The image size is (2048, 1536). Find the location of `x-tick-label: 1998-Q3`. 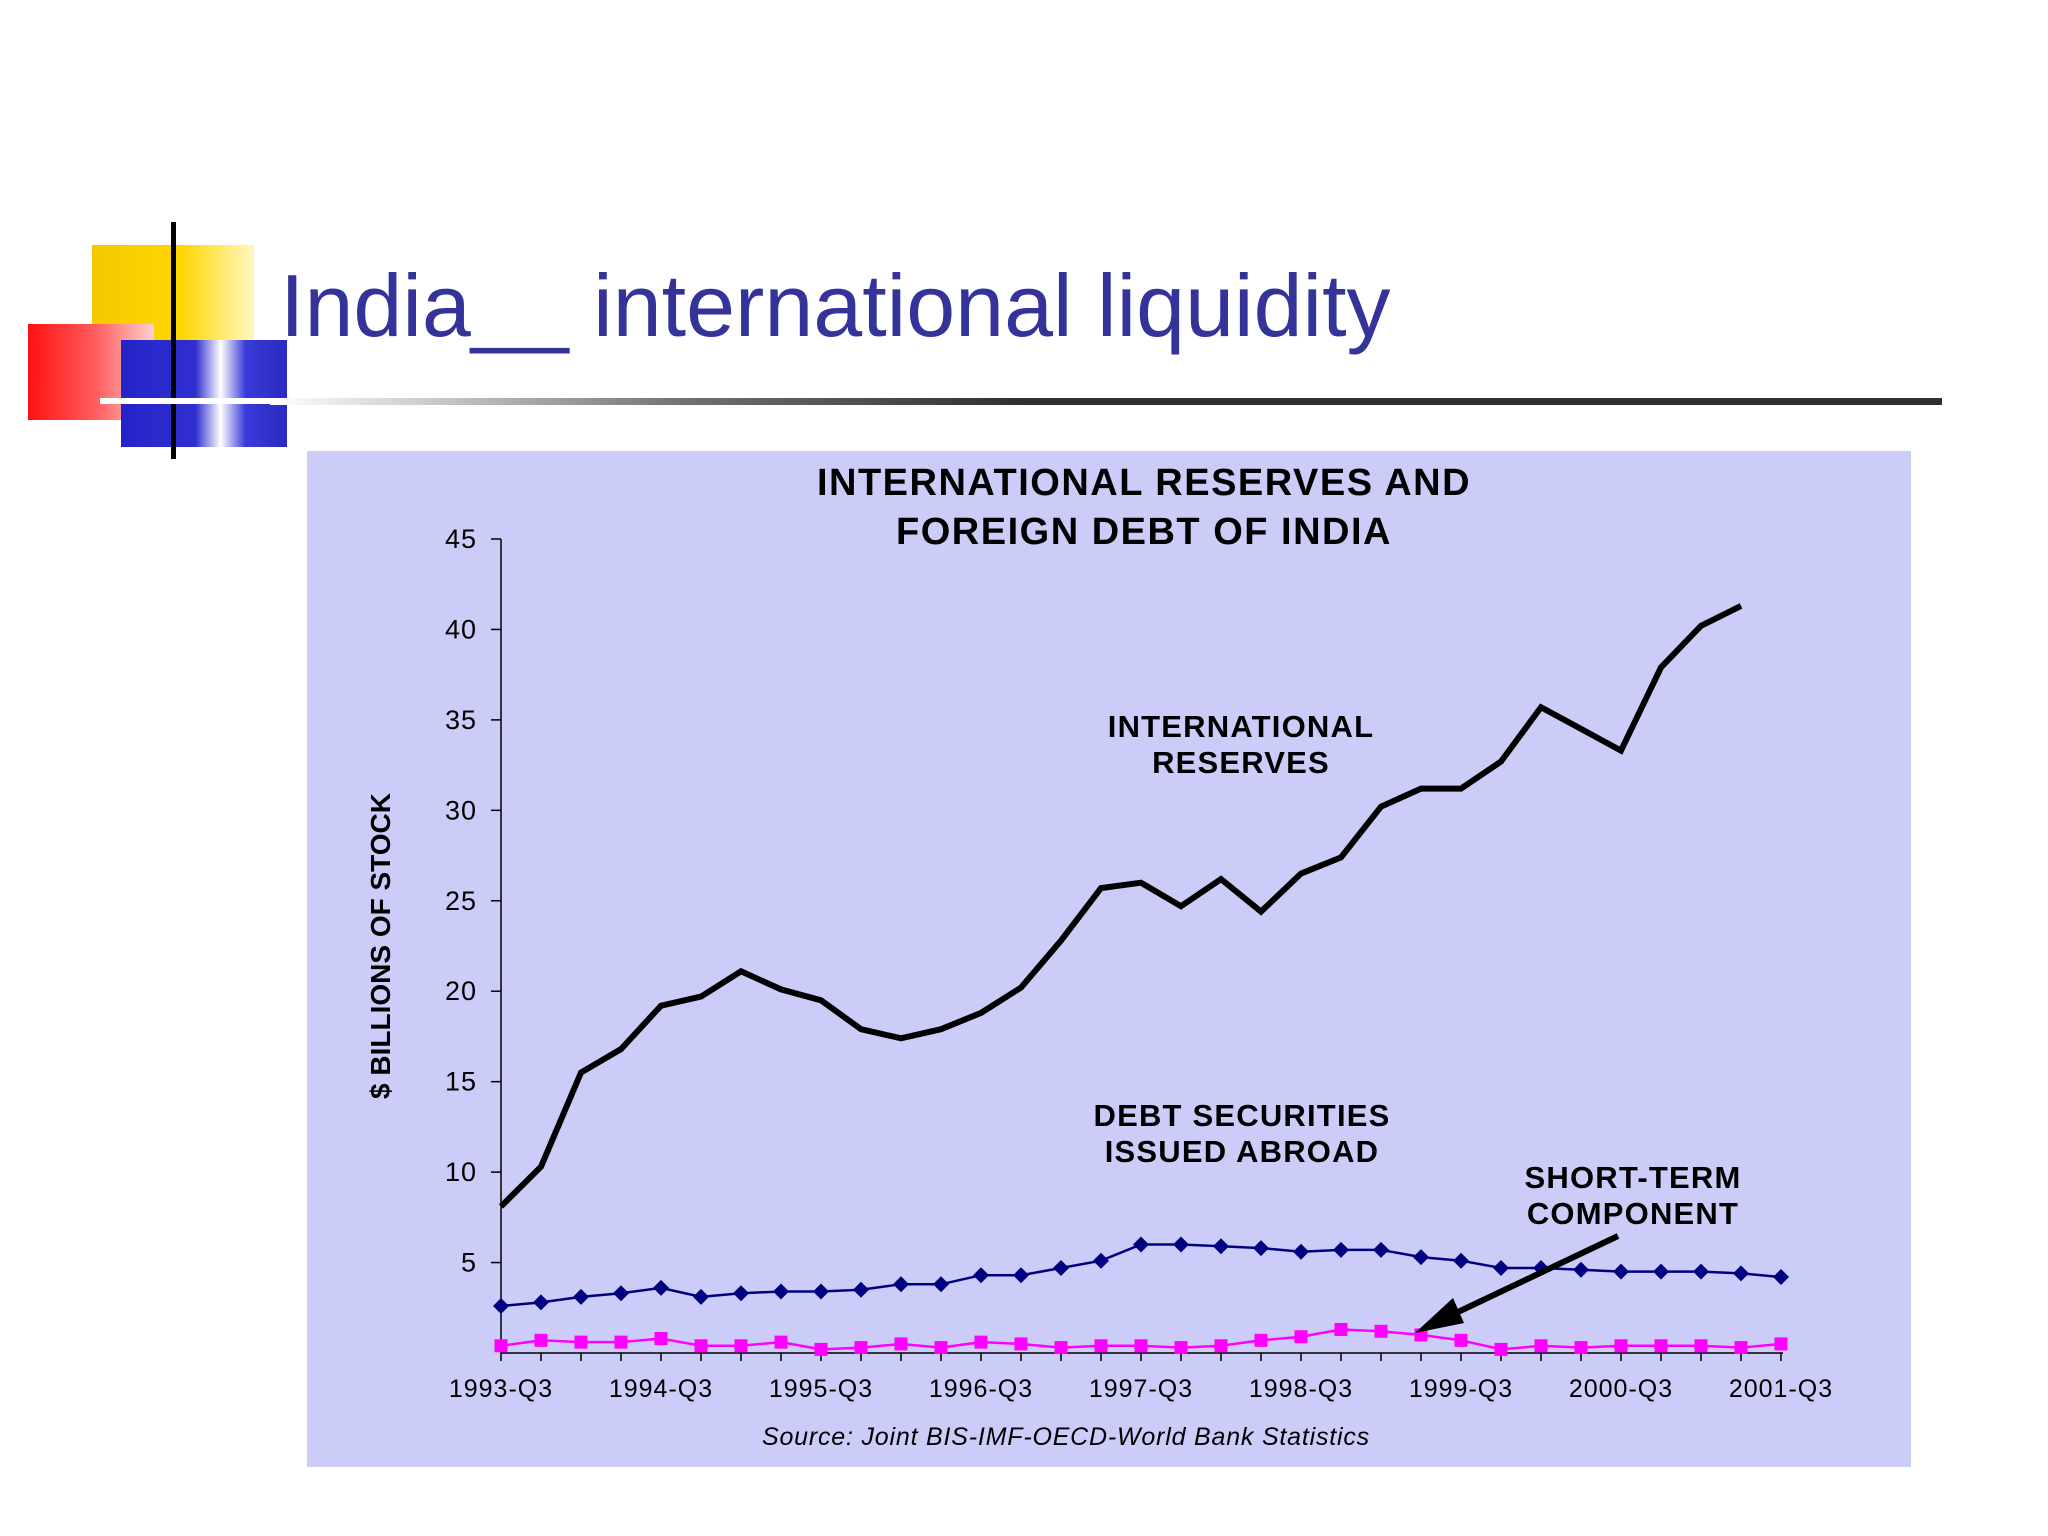

x-tick-label: 1998-Q3 is located at coordinates (1301, 1389).